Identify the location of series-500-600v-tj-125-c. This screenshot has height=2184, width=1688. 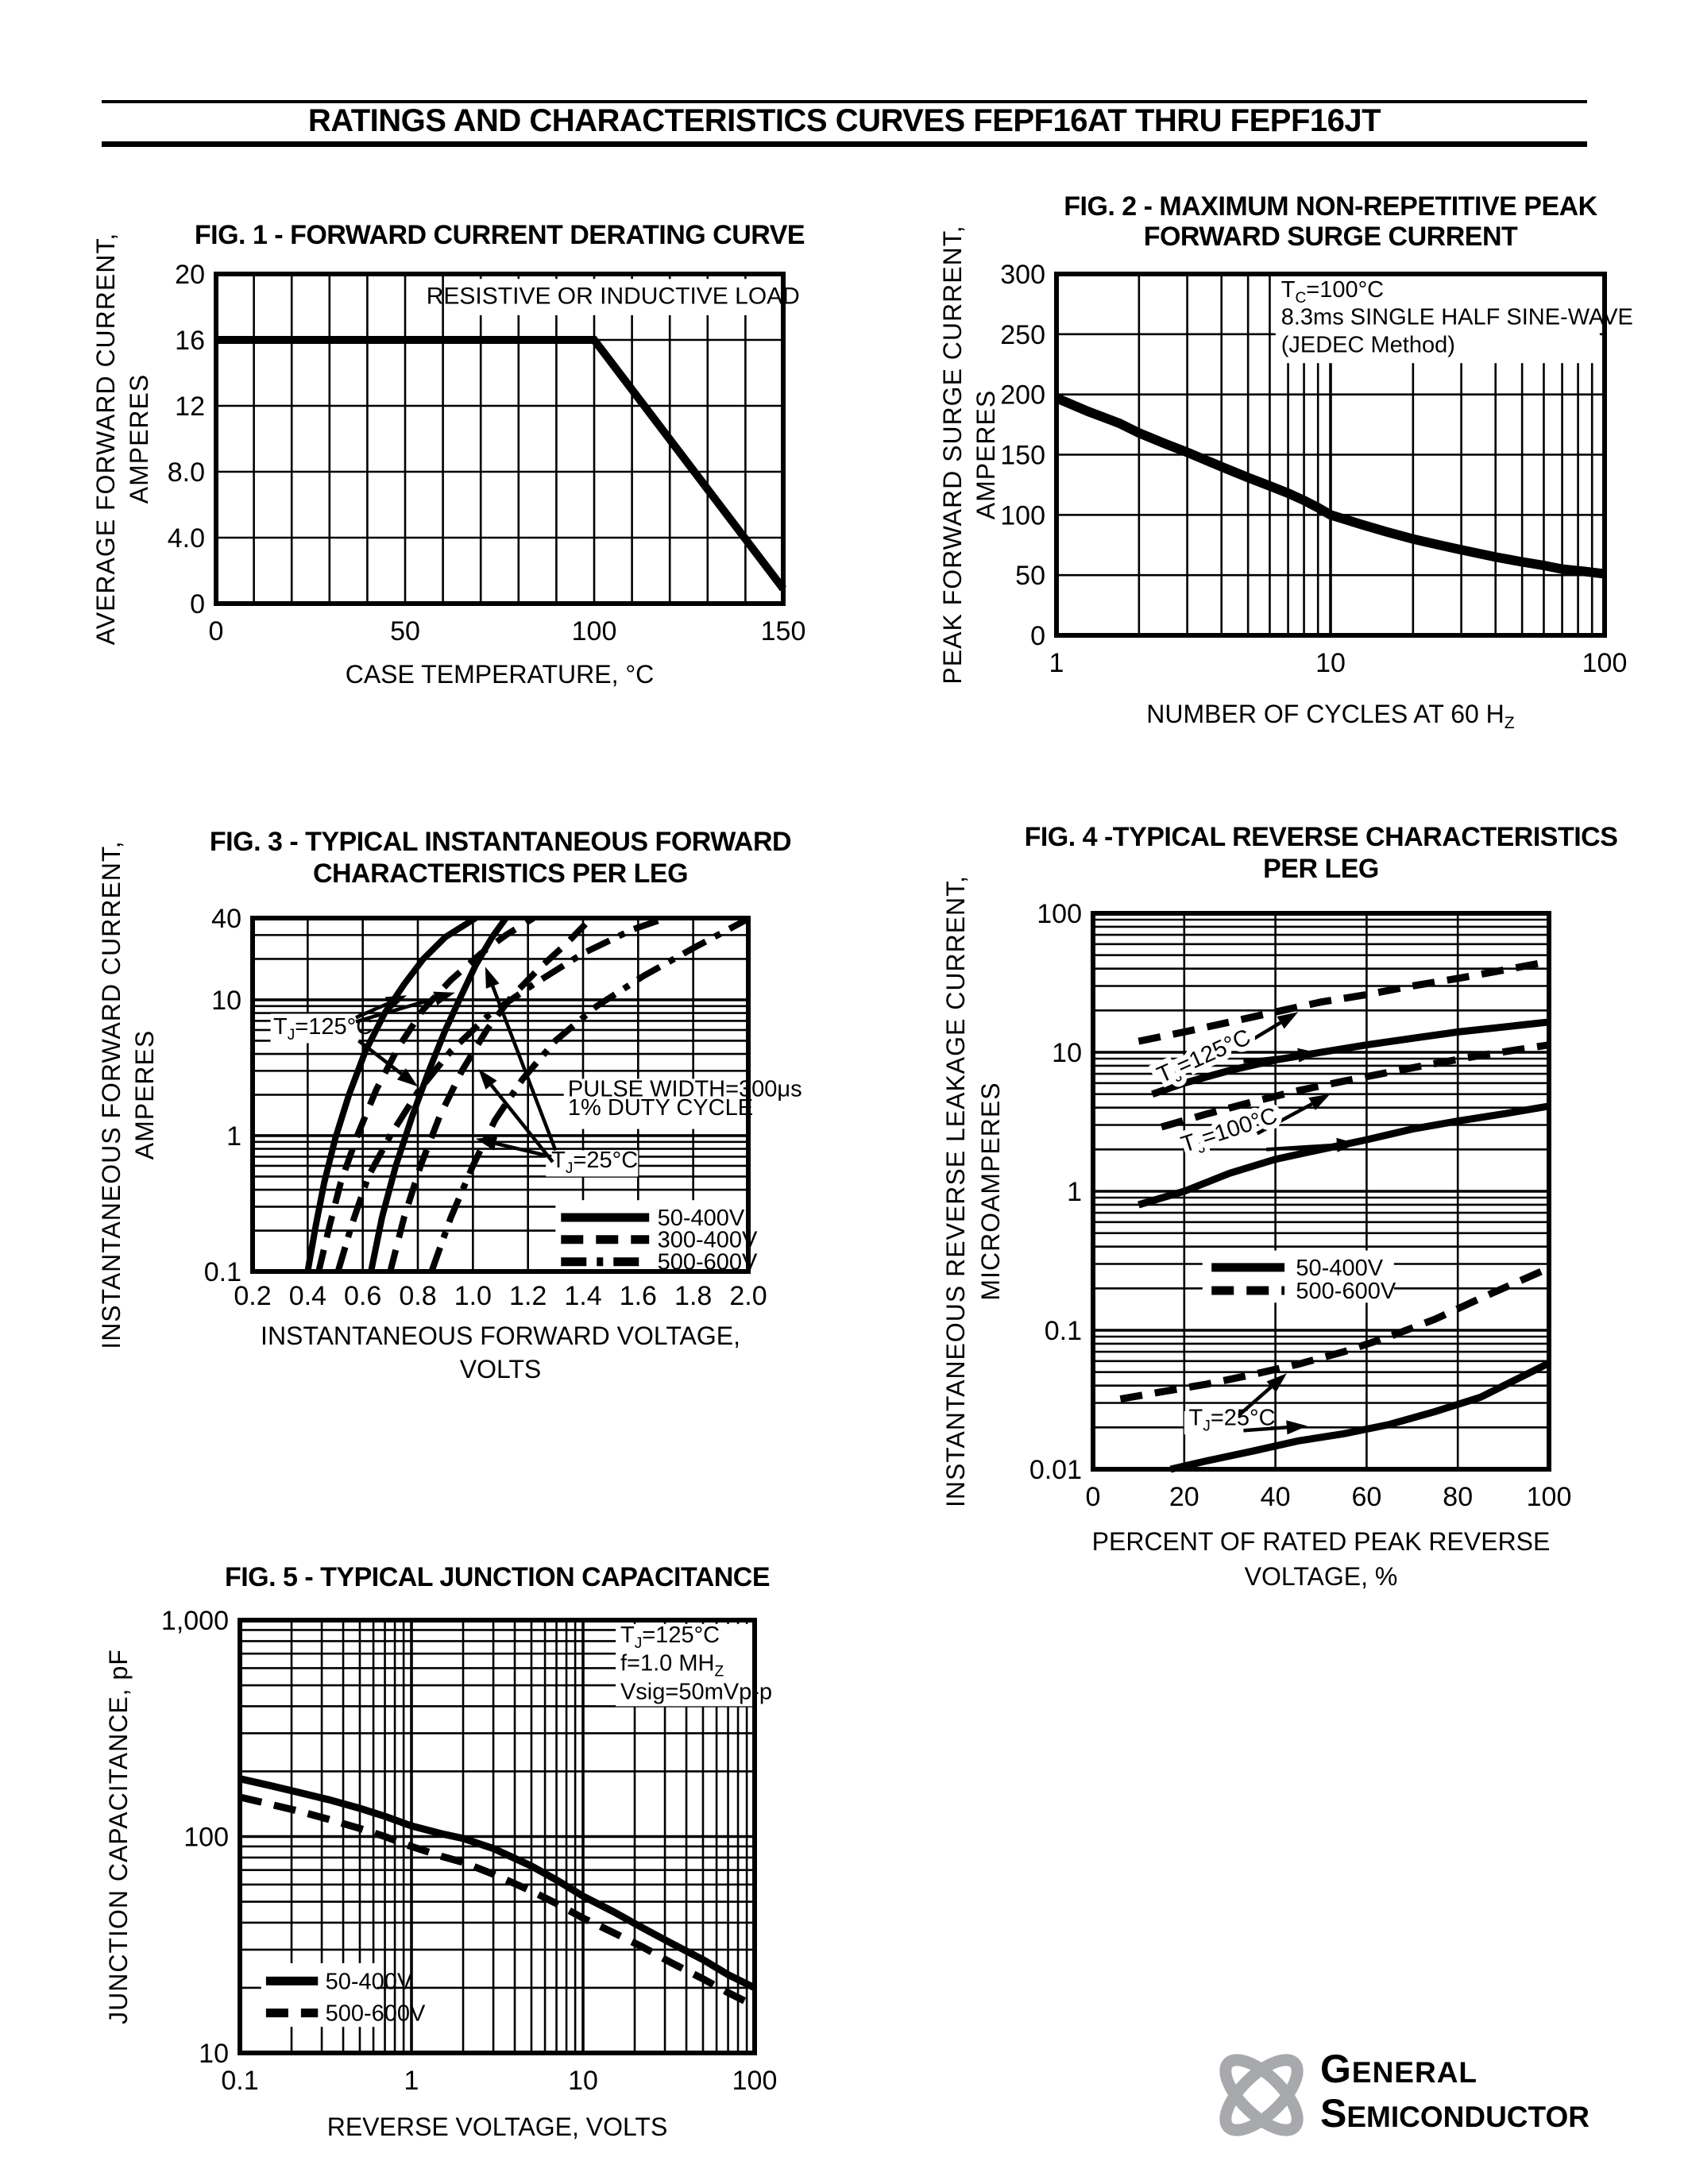
(500, 1094).